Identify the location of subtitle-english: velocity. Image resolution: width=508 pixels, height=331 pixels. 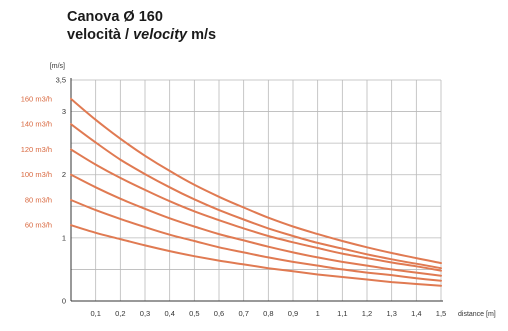
(160, 35).